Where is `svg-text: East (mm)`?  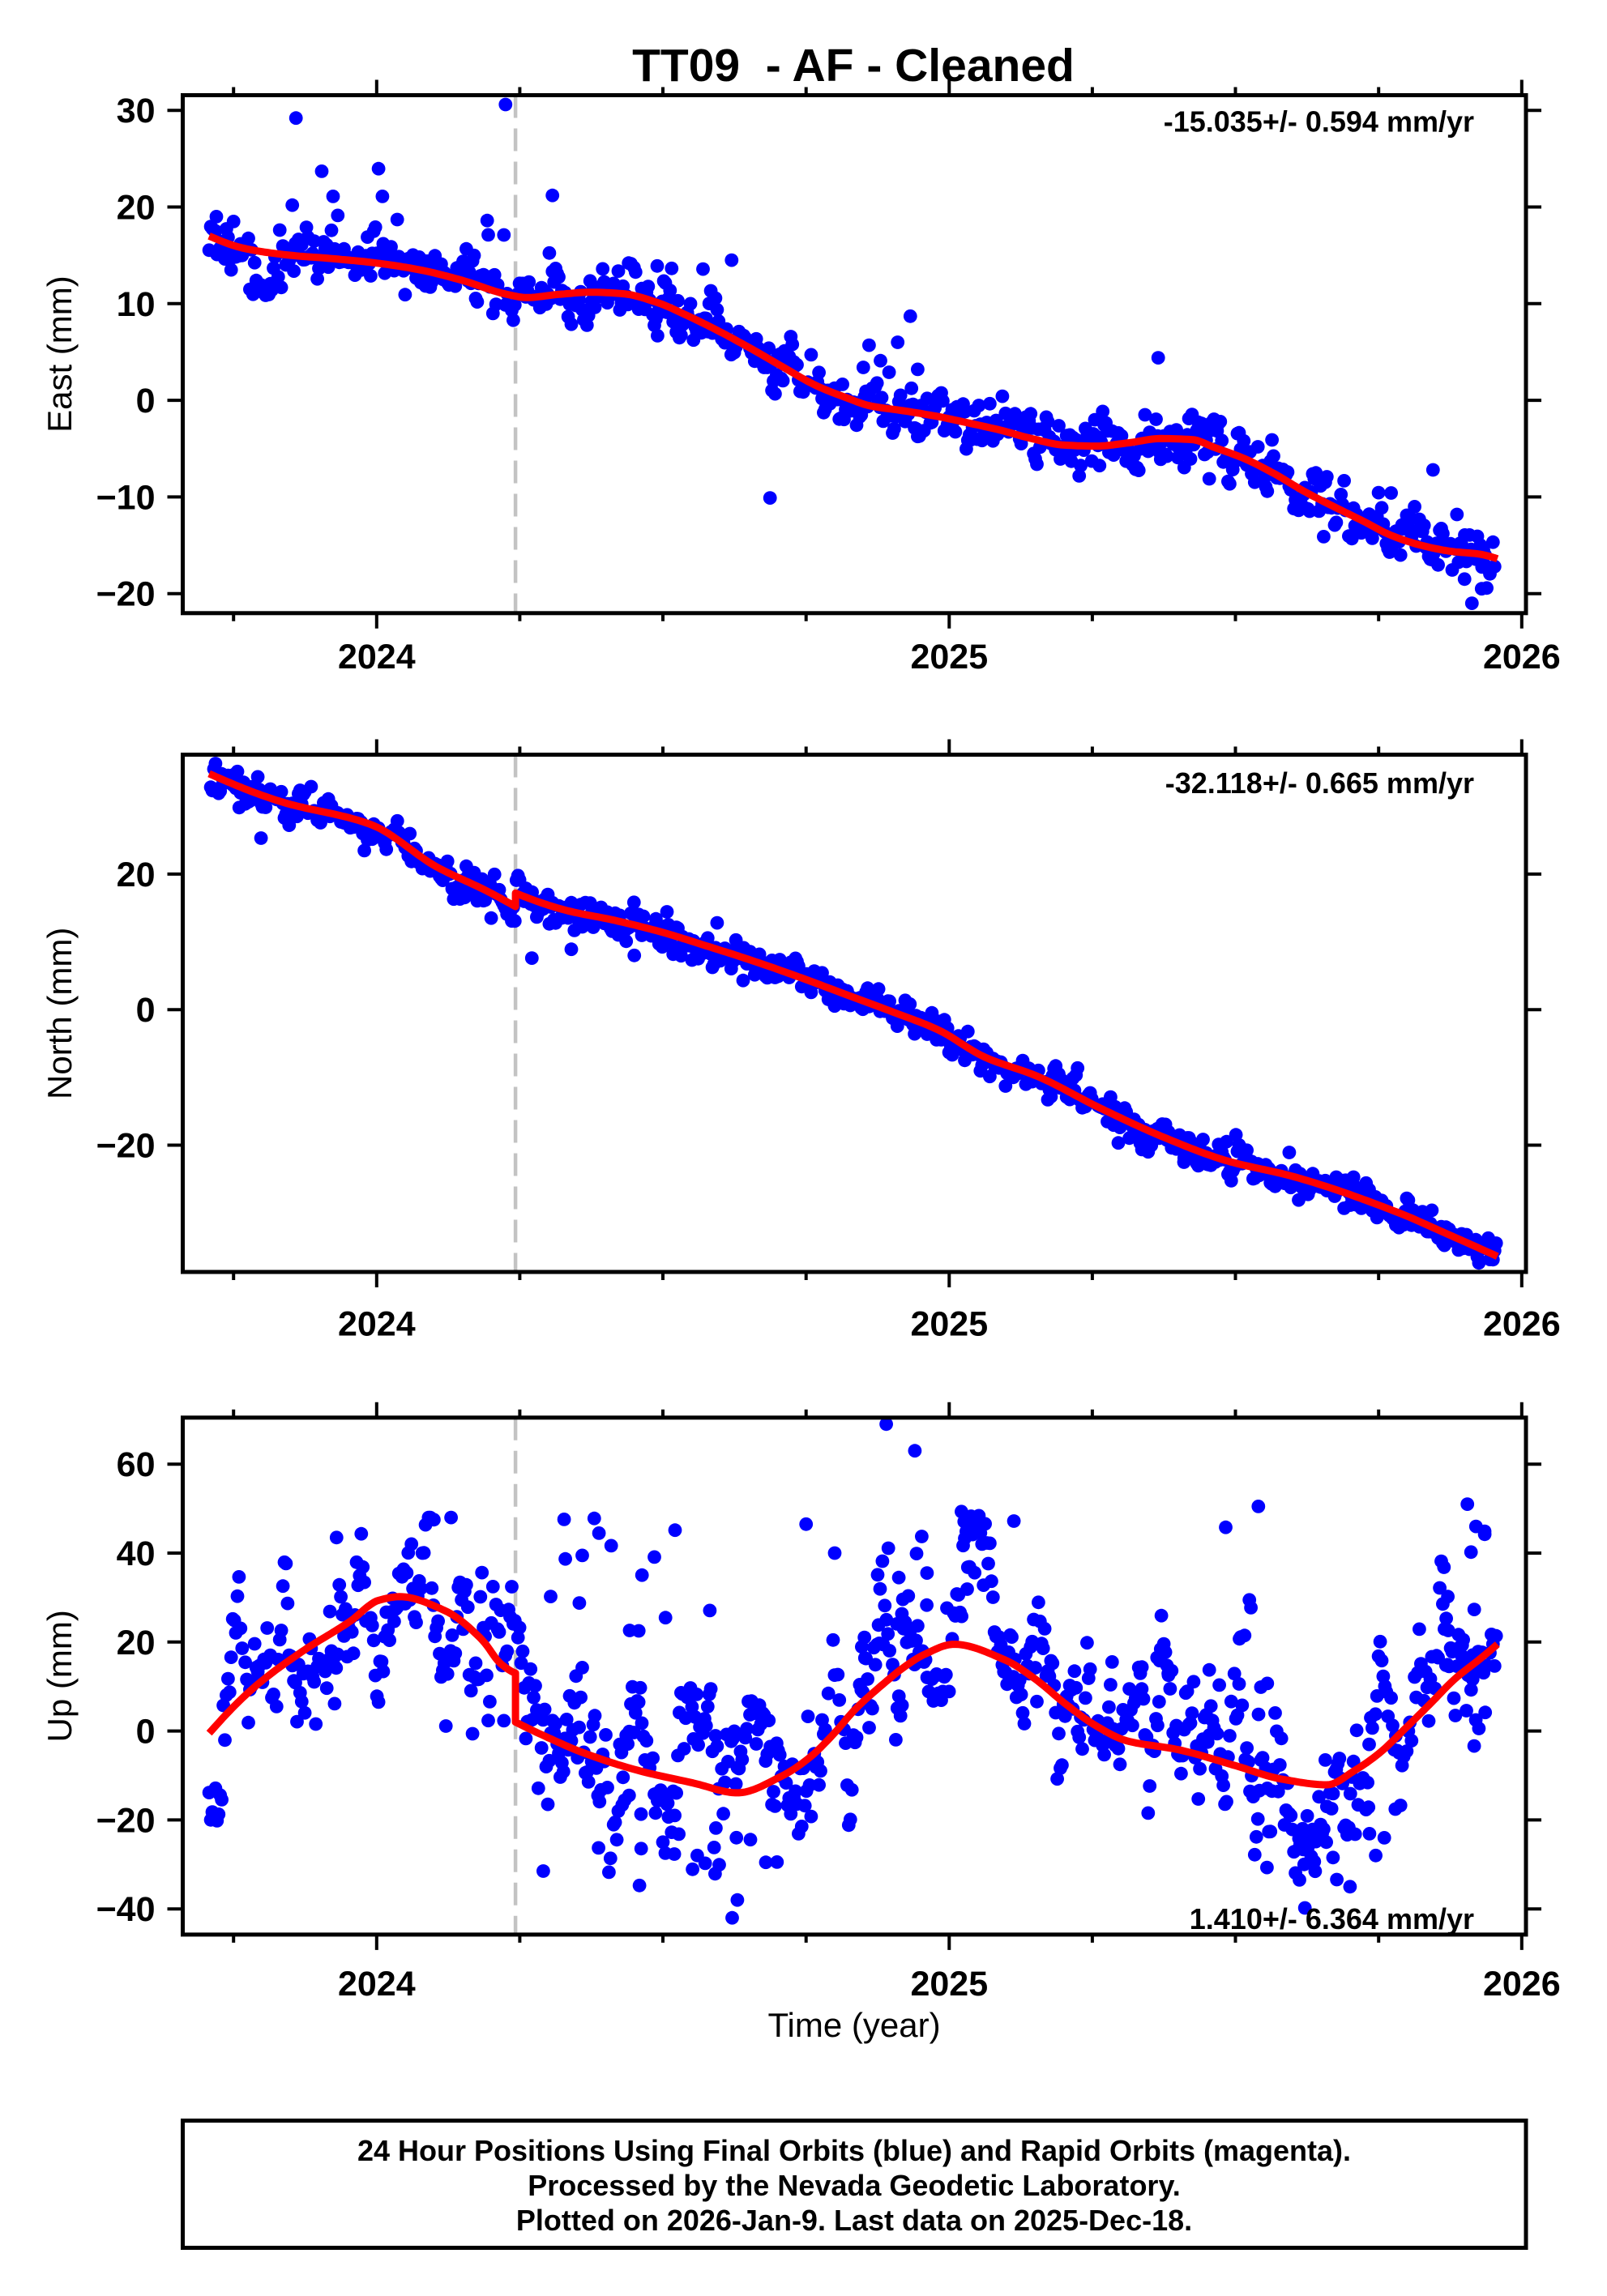 svg-text: East (mm) is located at coordinates (60, 354).